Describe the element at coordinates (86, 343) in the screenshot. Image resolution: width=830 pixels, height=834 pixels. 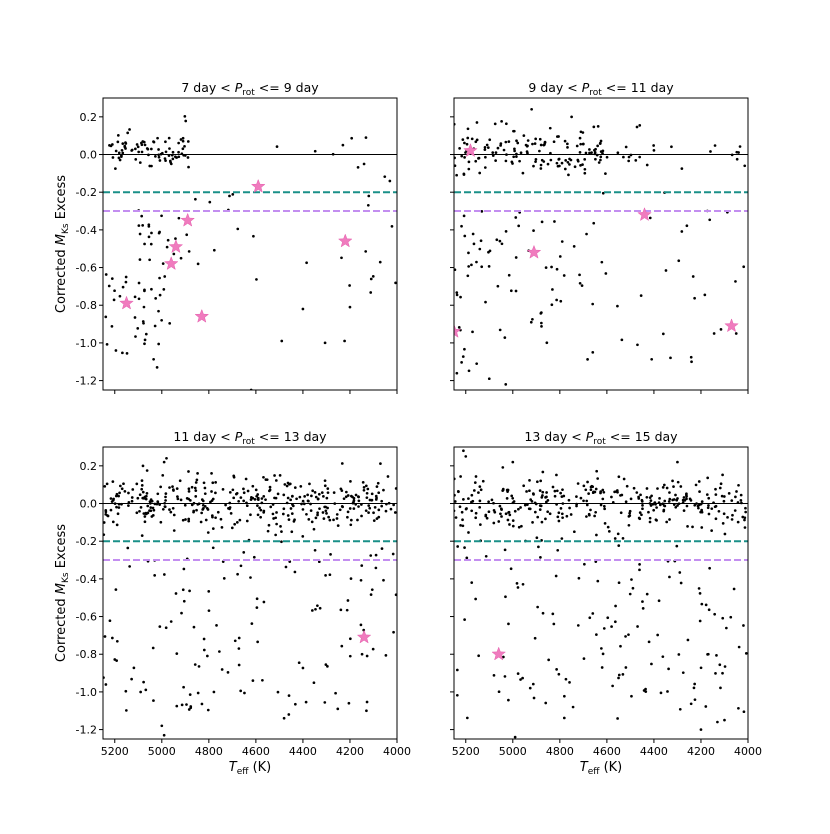
I see `y-tick-label: -1.0` at that location.